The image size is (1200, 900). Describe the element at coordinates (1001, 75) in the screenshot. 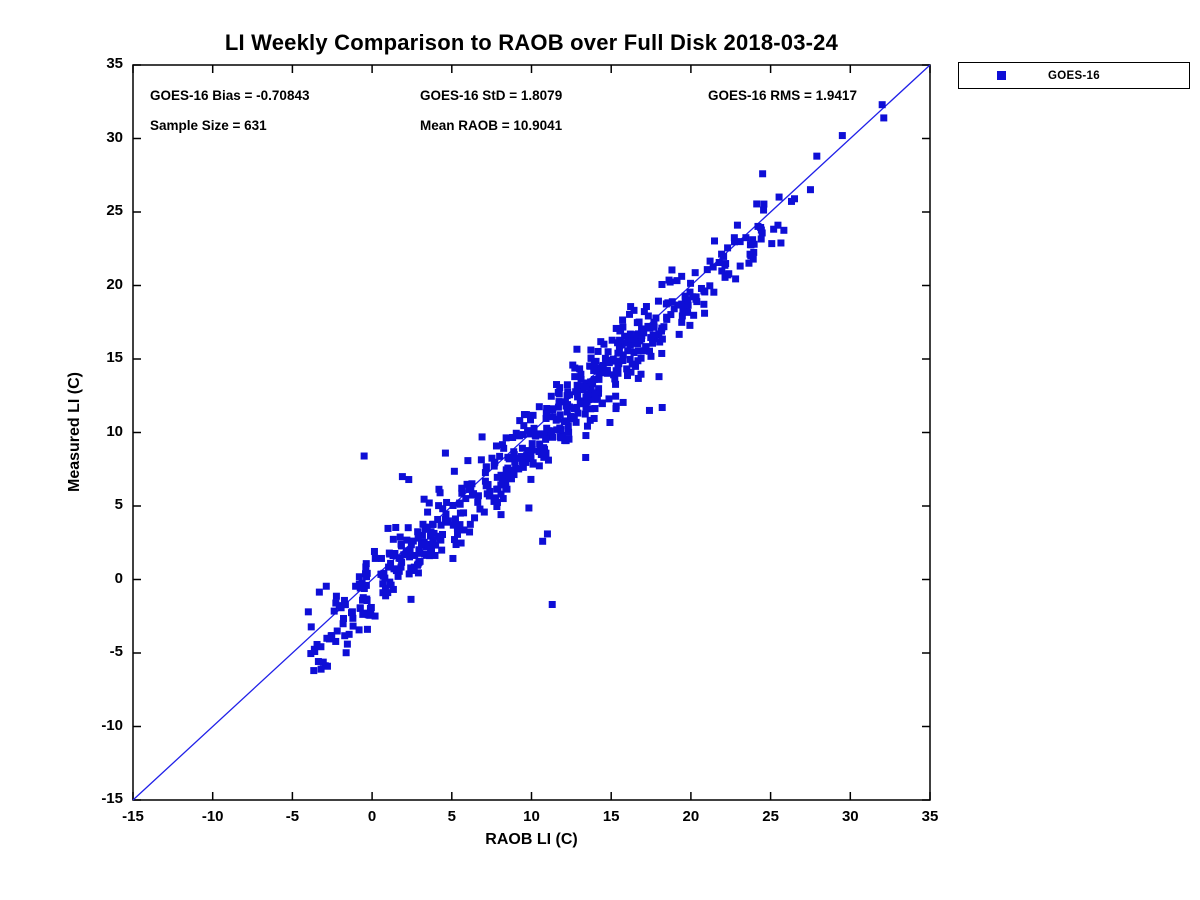

I see `legend-marker-goes16` at that location.